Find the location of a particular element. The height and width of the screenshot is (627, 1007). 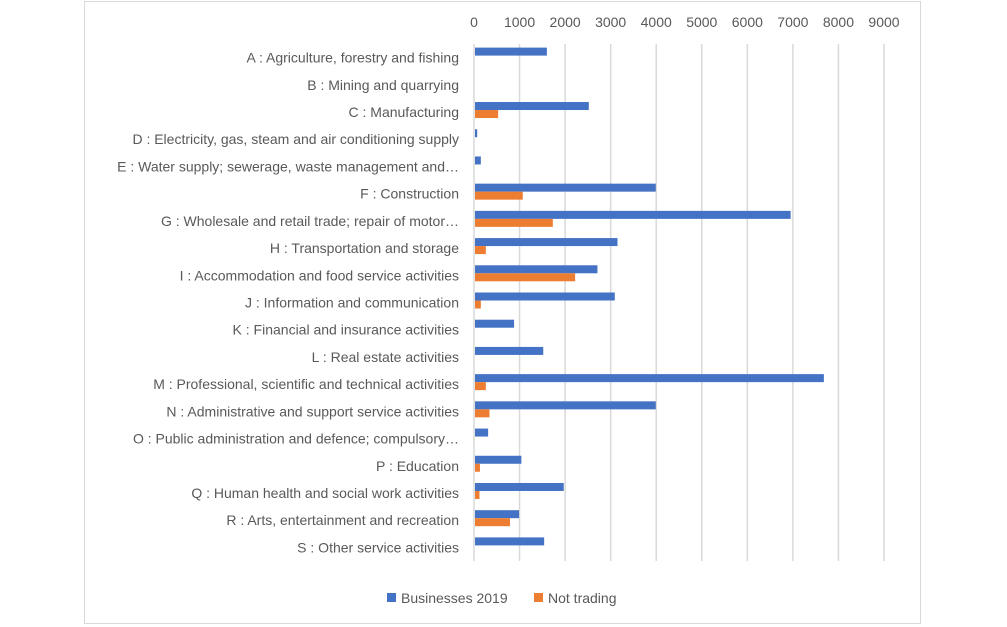

x-tick-label: 4000 is located at coordinates (656, 22).